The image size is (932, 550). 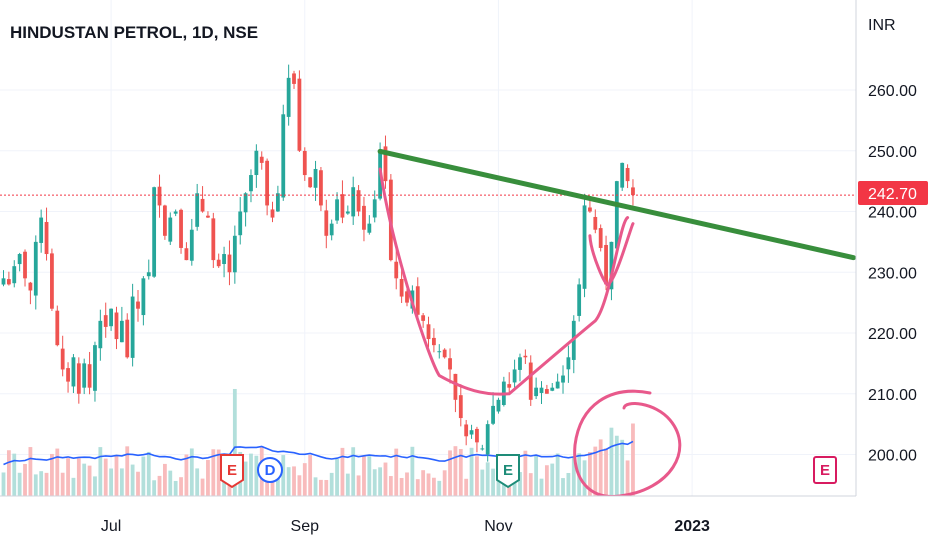 I want to click on cup-drawing, so click(x=504, y=281).